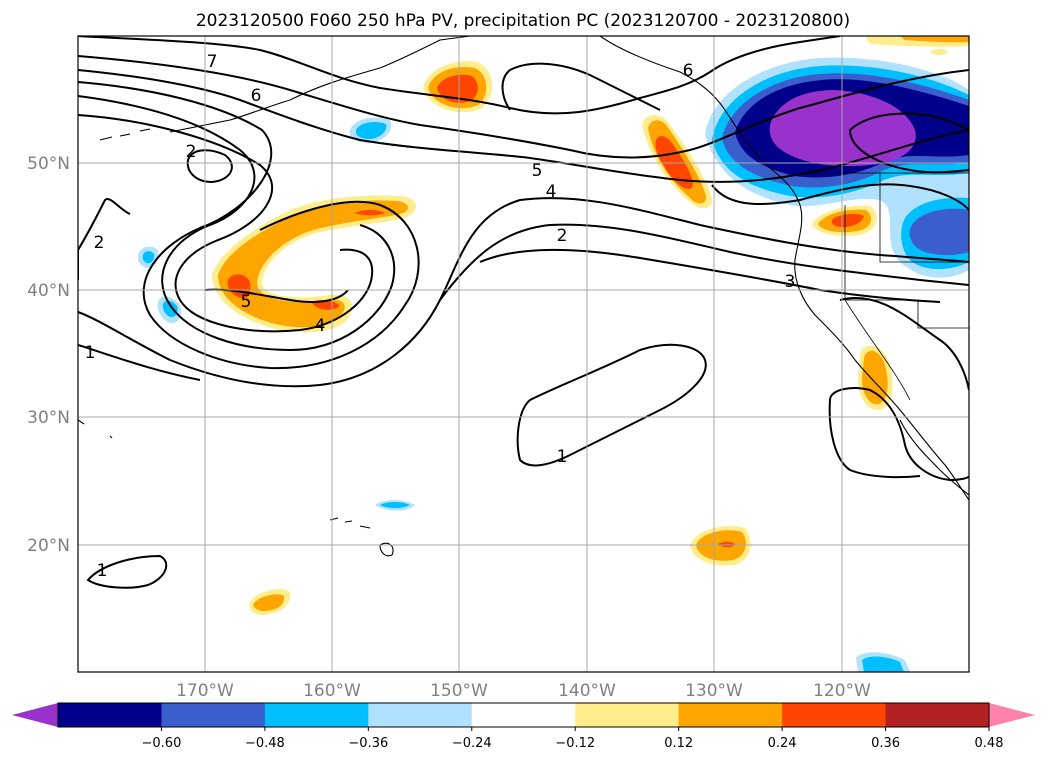 Image resolution: width=1047 pixels, height=765 pixels. Describe the element at coordinates (575, 743) in the screenshot. I see `colorbar-tick-label: −0.12` at that location.